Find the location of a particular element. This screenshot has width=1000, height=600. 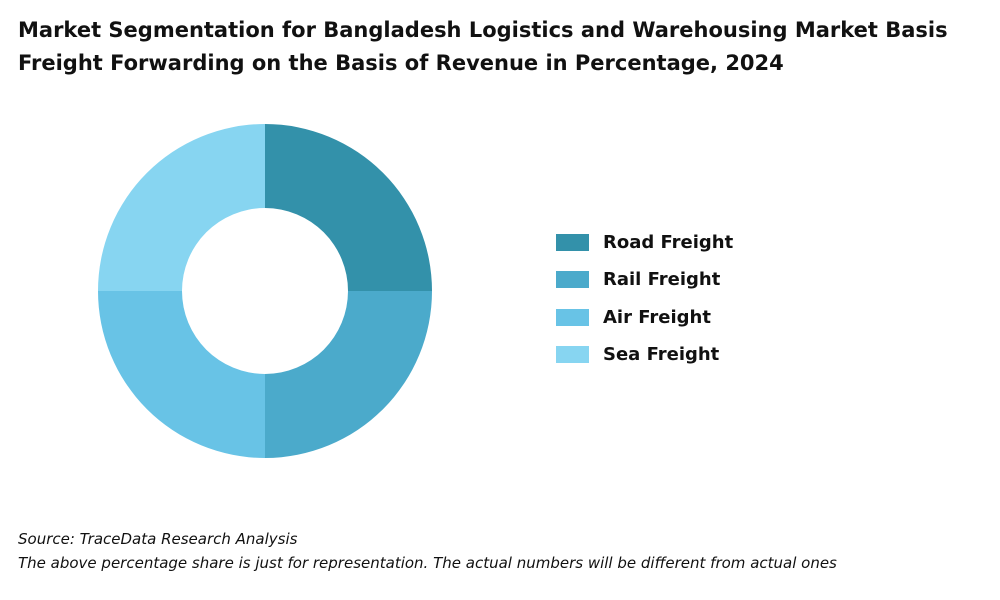

source-note: Source: TraceData Research Analysis is located at coordinates (158, 539).